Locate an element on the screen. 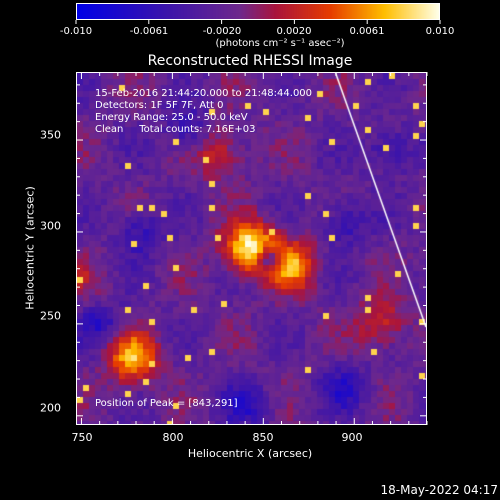  x-tick-label: 900 is located at coordinates (352, 437).